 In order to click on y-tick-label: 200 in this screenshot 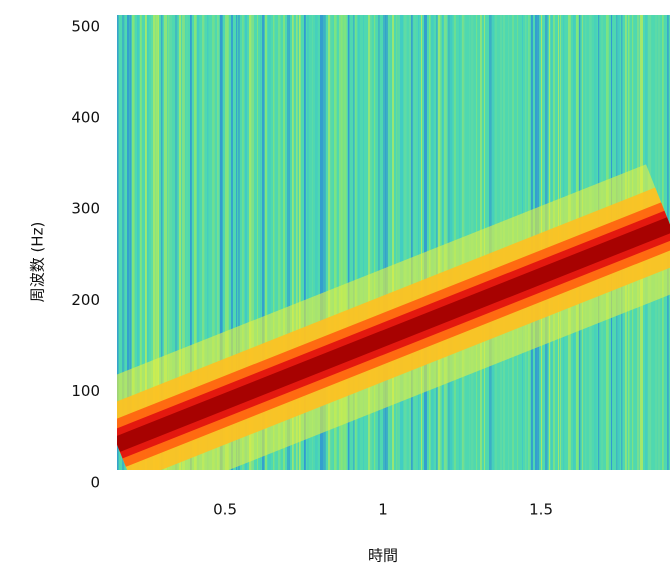, I will do `click(85, 300)`.